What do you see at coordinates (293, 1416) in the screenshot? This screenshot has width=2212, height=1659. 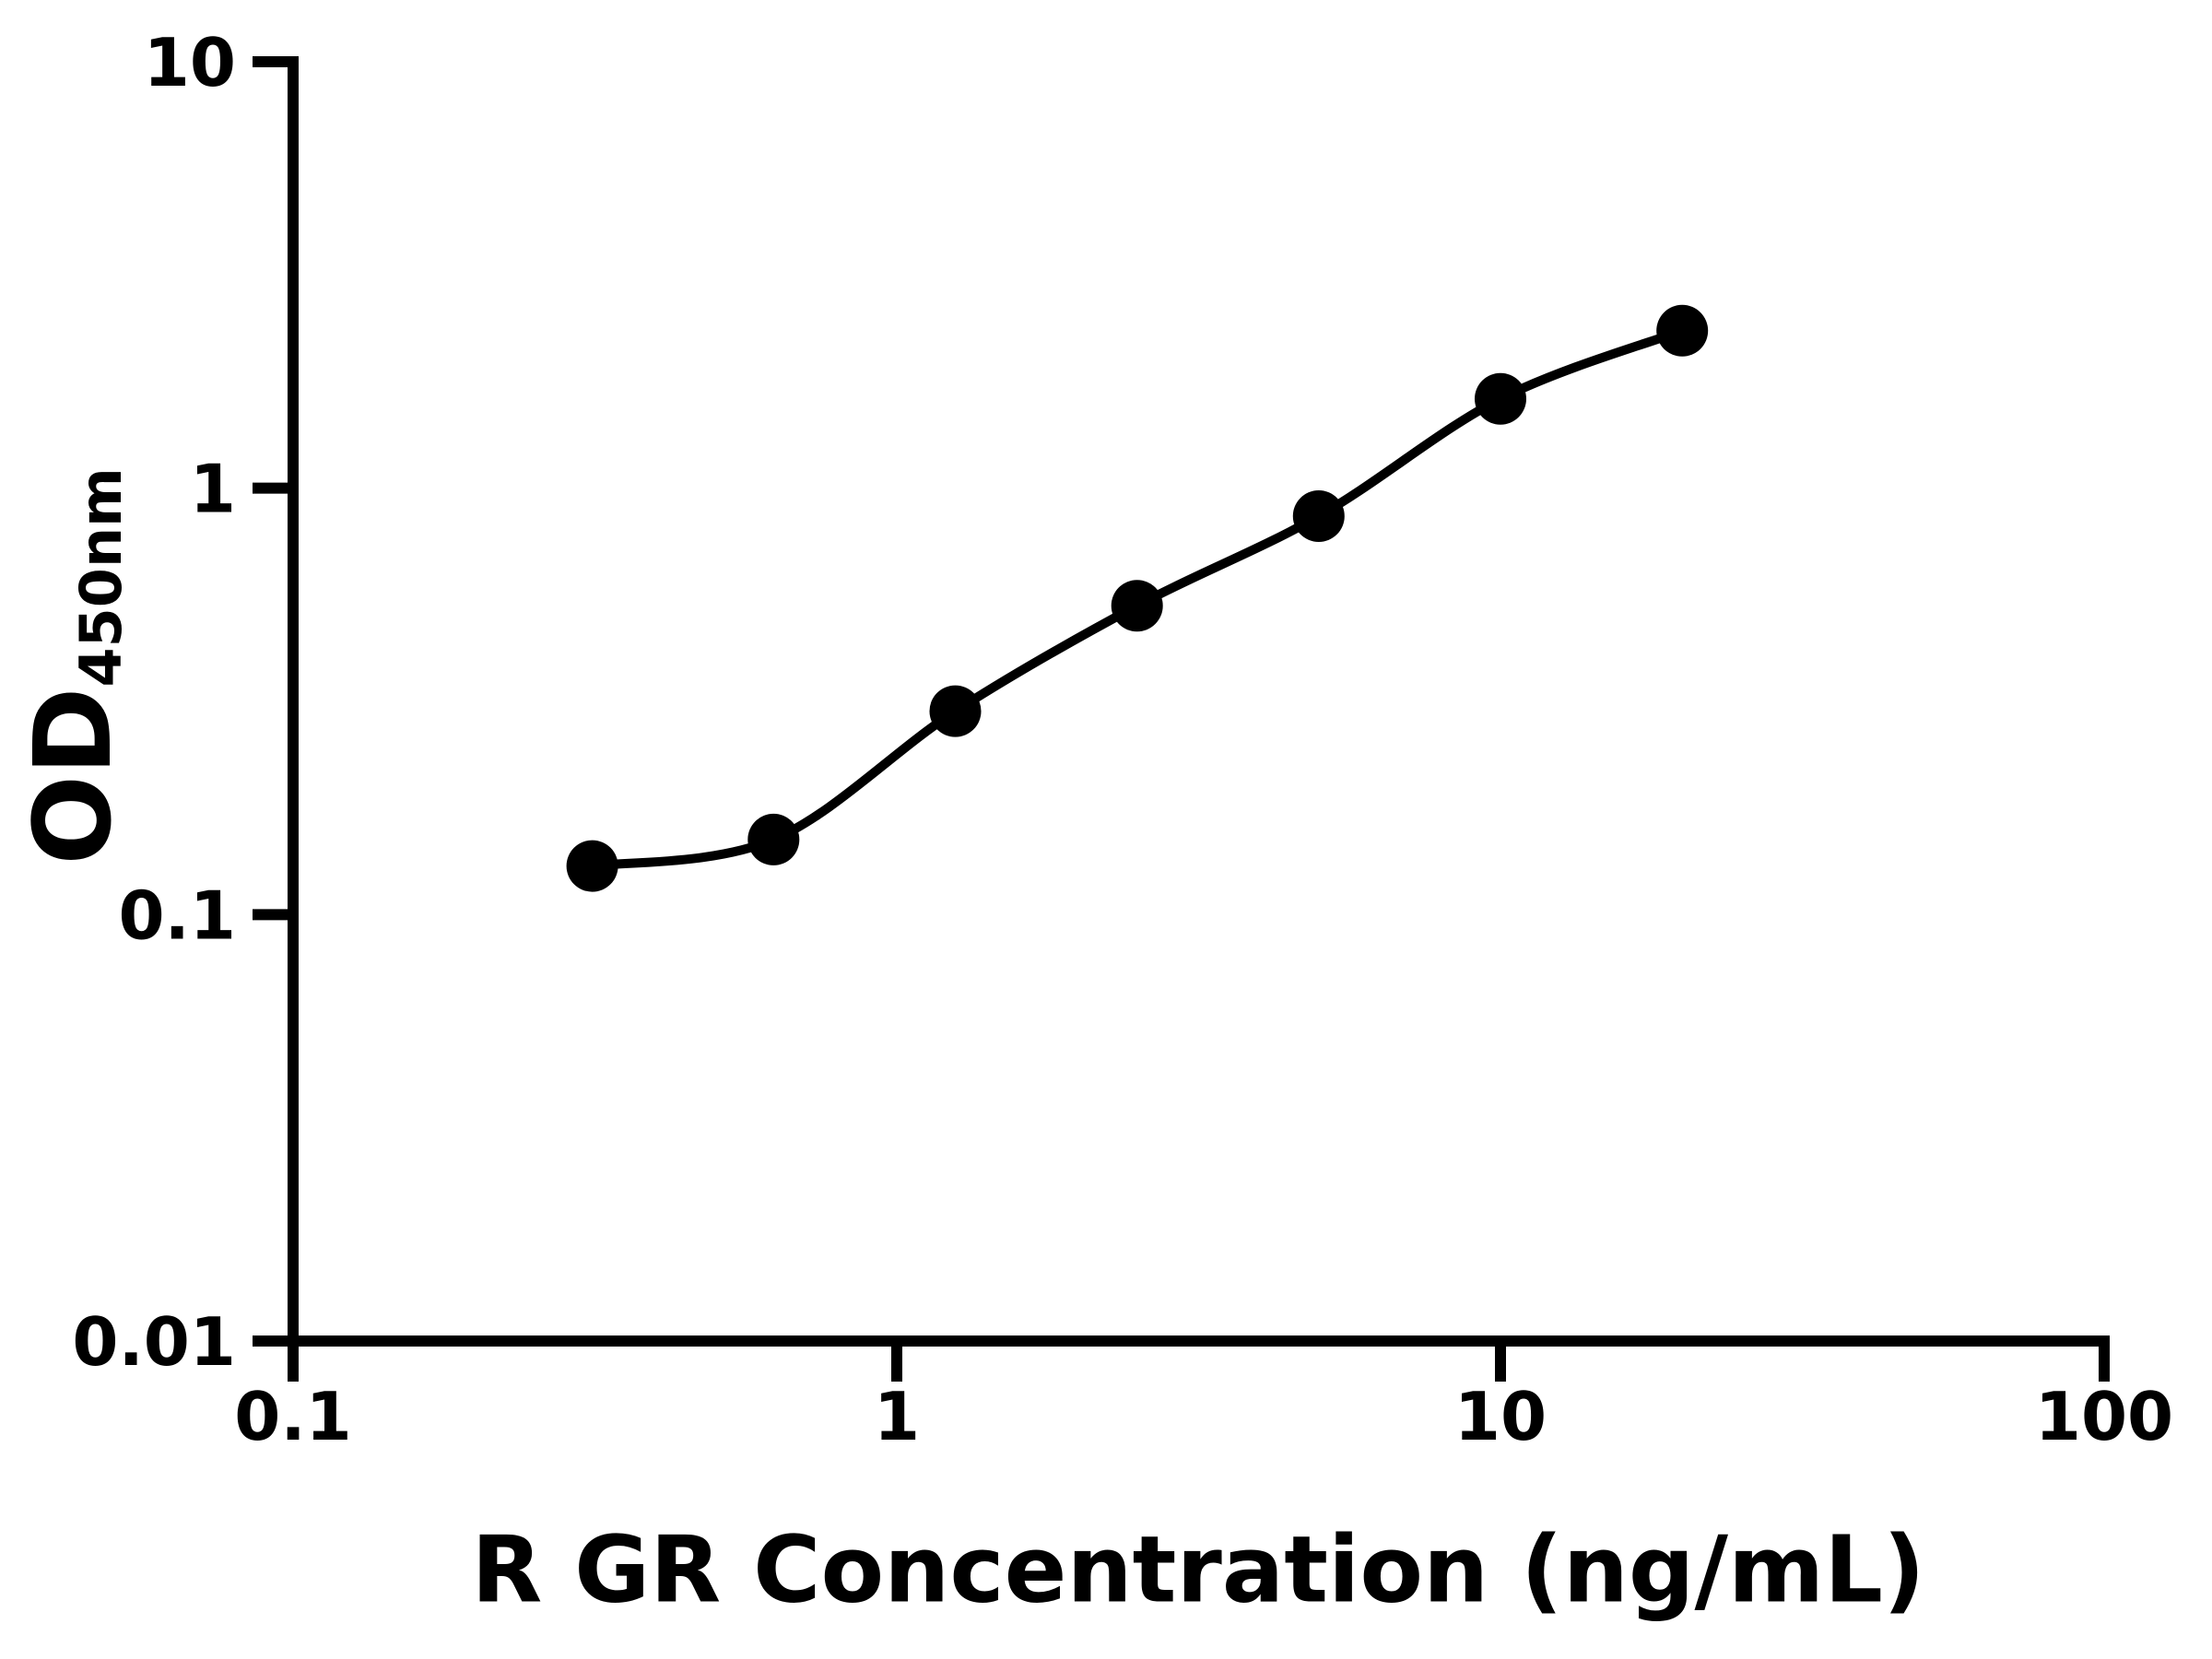 I see `x-tick-label-0.1: 0.1` at bounding box center [293, 1416].